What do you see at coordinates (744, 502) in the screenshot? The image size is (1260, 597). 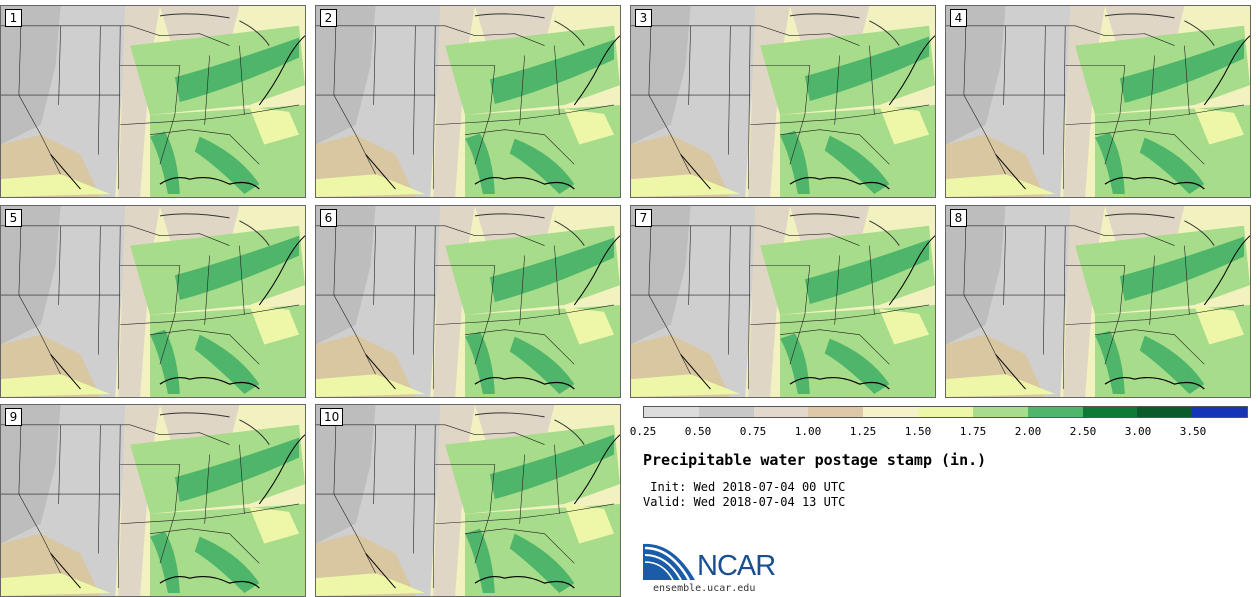 I see `valid-time: Valid: Wed 2018-07-04 13 UTC` at bounding box center [744, 502].